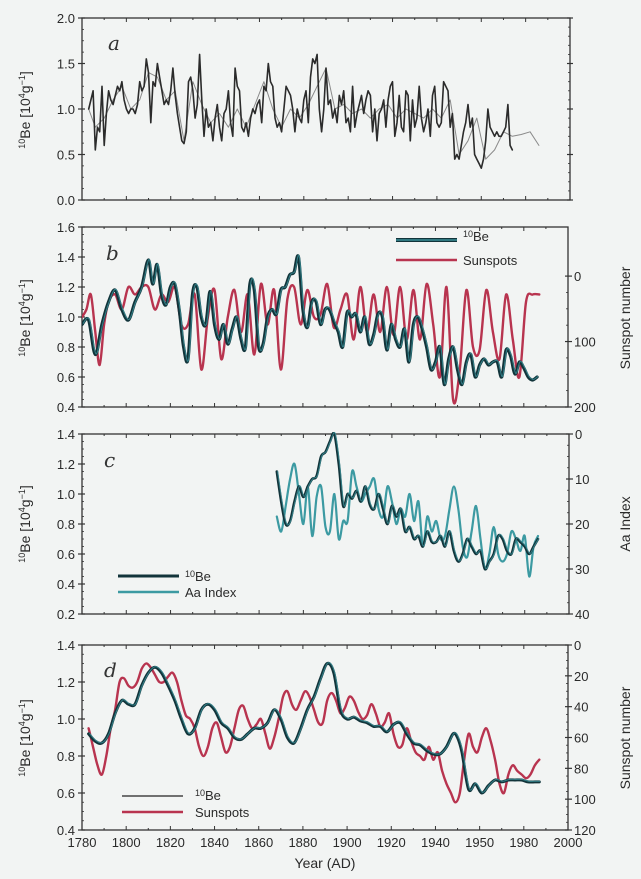 The height and width of the screenshot is (879, 641). I want to click on legend-d-be10-label: 10Be, so click(208, 795).